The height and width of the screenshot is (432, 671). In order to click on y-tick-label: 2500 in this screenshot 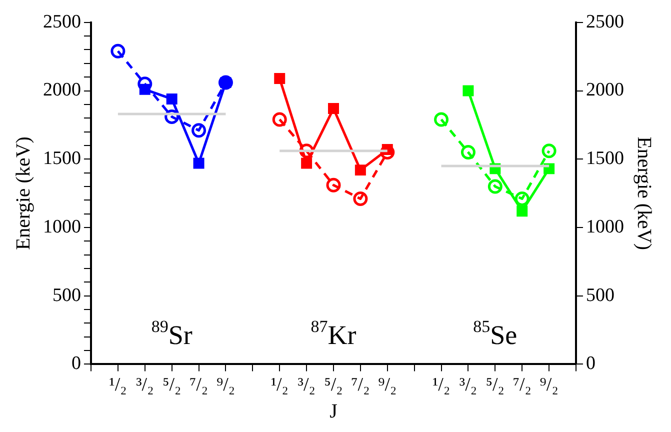, I will do `click(62, 21)`.